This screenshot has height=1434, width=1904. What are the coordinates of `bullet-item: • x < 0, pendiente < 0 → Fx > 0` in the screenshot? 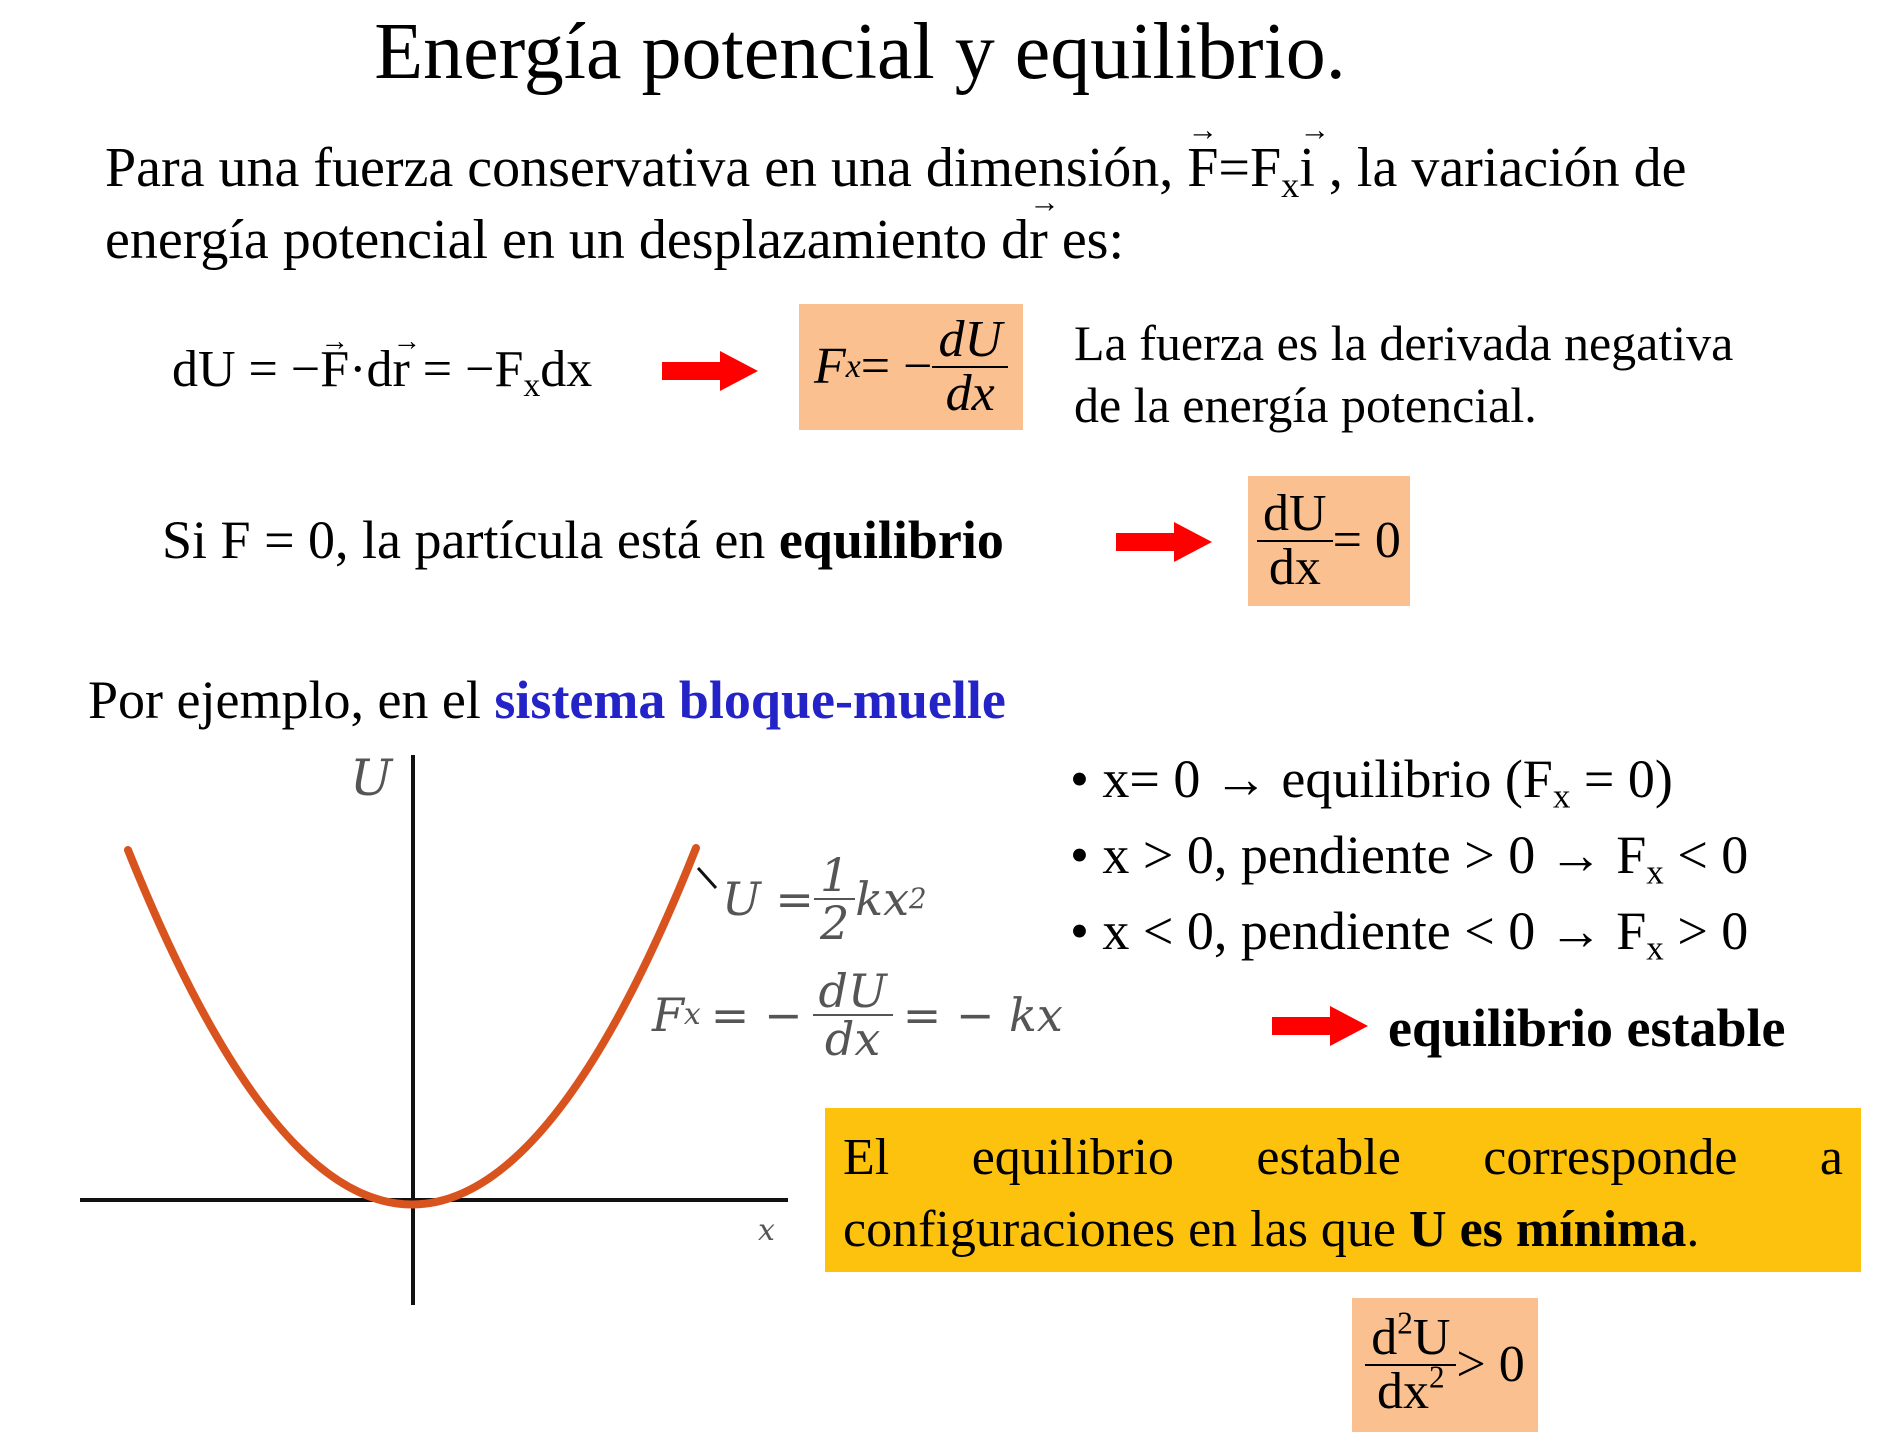 It's located at (1409, 933).